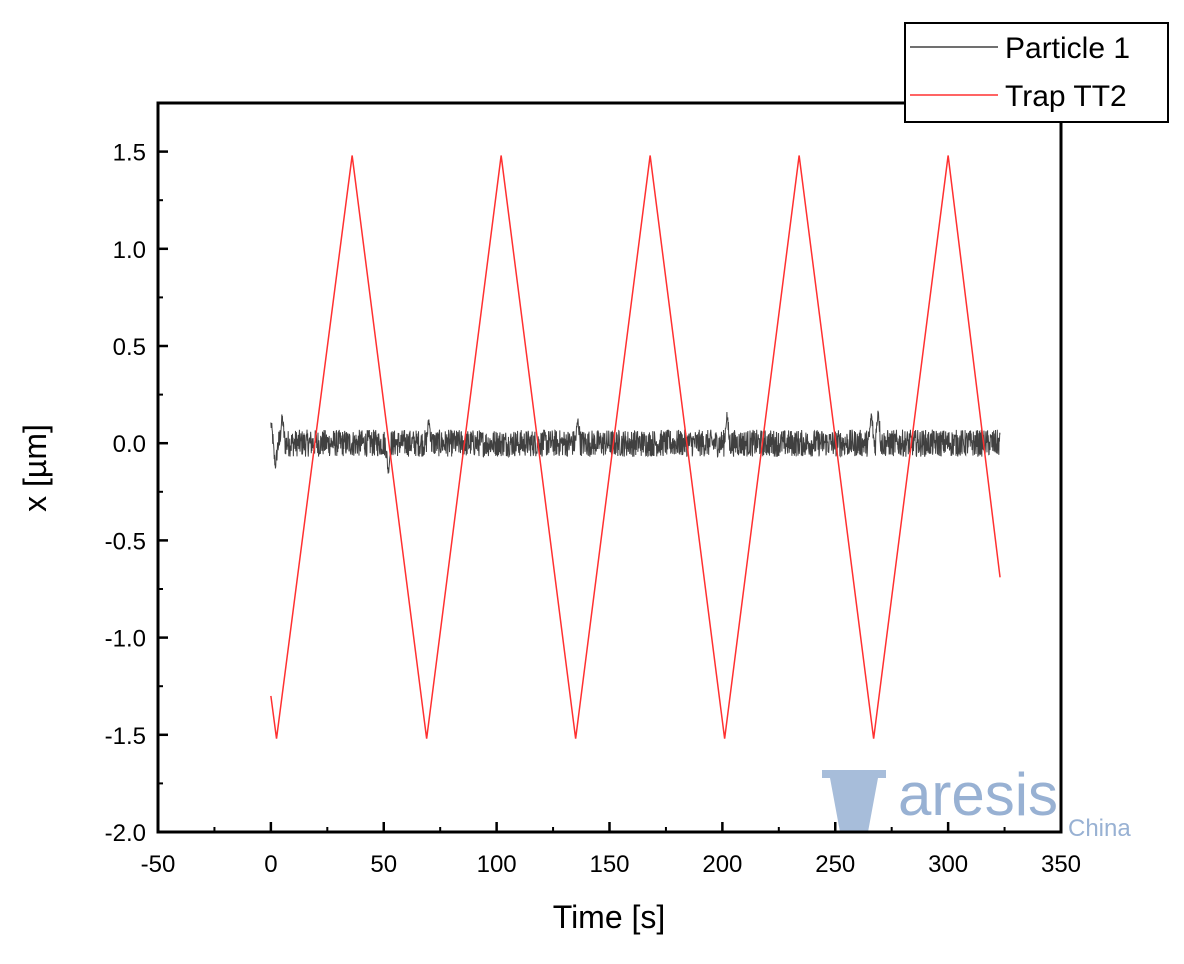  Describe the element at coordinates (129, 347) in the screenshot. I see `y-tick-label: 0.5` at that location.